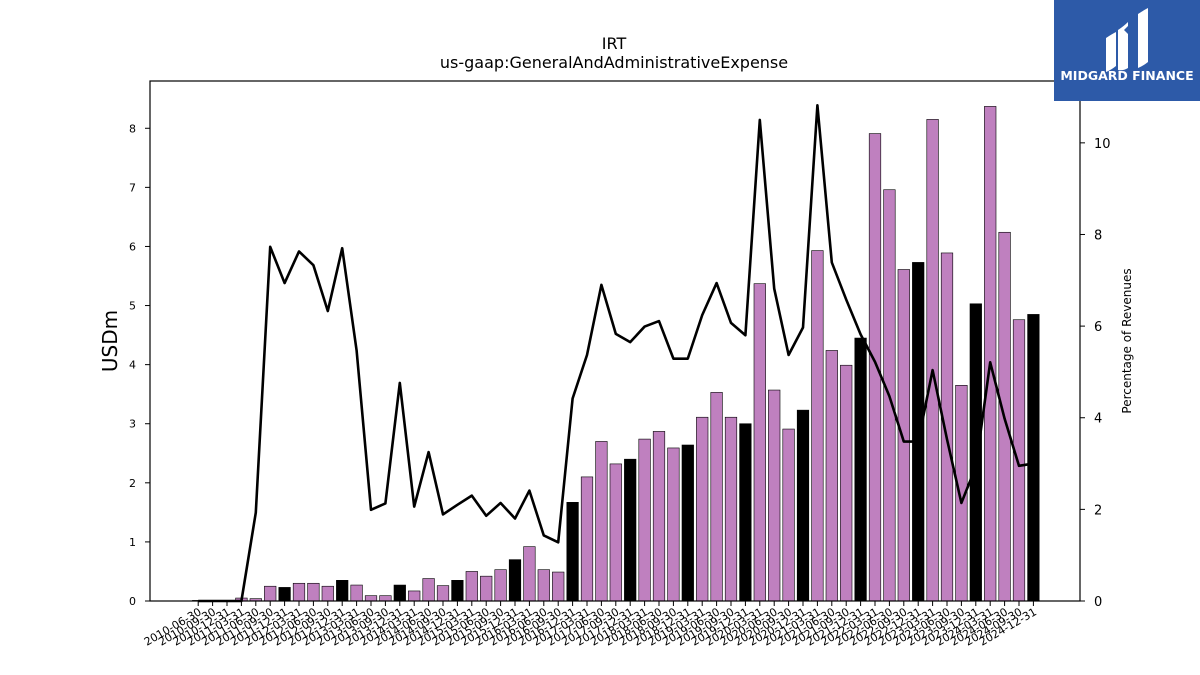  I want to click on y-tick-label: 7, so click(132, 187).